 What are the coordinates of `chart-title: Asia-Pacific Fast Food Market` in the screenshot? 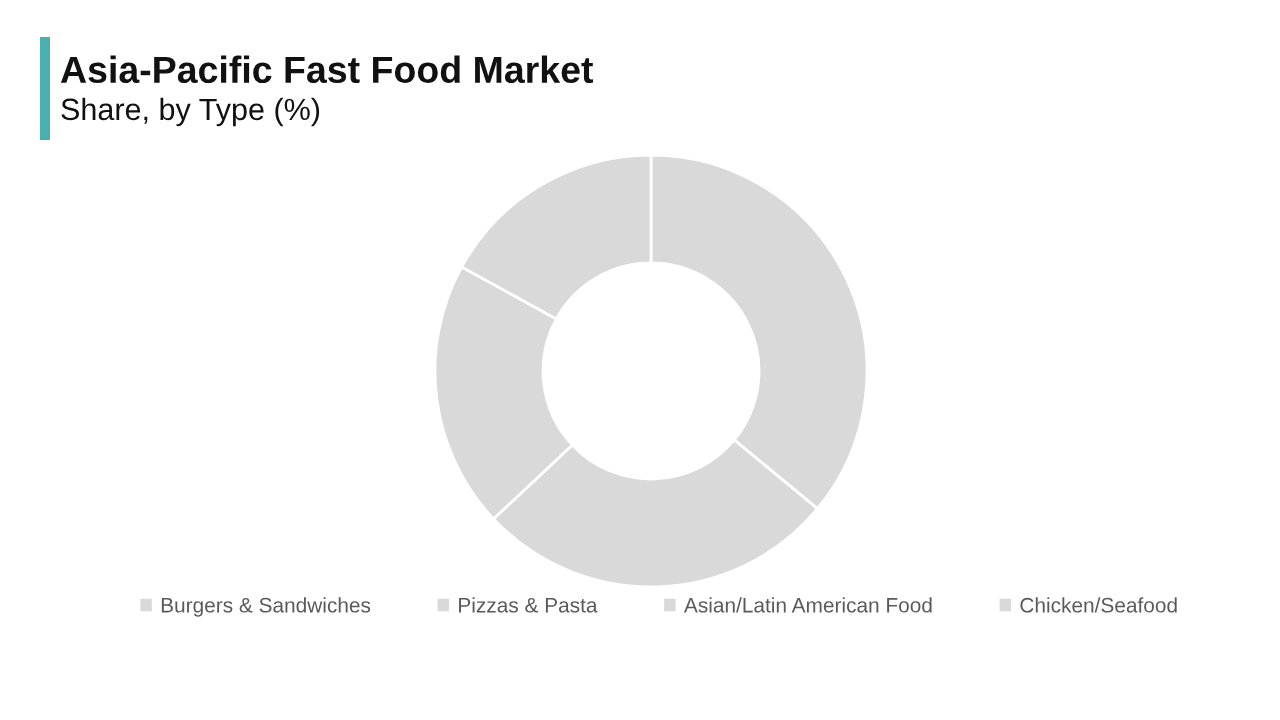 It's located at (327, 69).